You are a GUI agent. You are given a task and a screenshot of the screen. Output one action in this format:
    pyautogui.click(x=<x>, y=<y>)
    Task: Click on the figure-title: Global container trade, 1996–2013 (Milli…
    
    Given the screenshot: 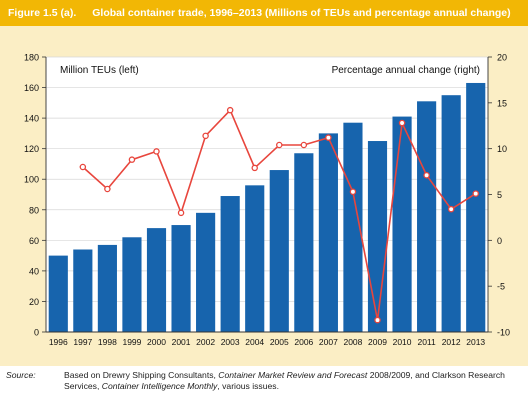 What is the action you would take?
    pyautogui.click(x=301, y=13)
    